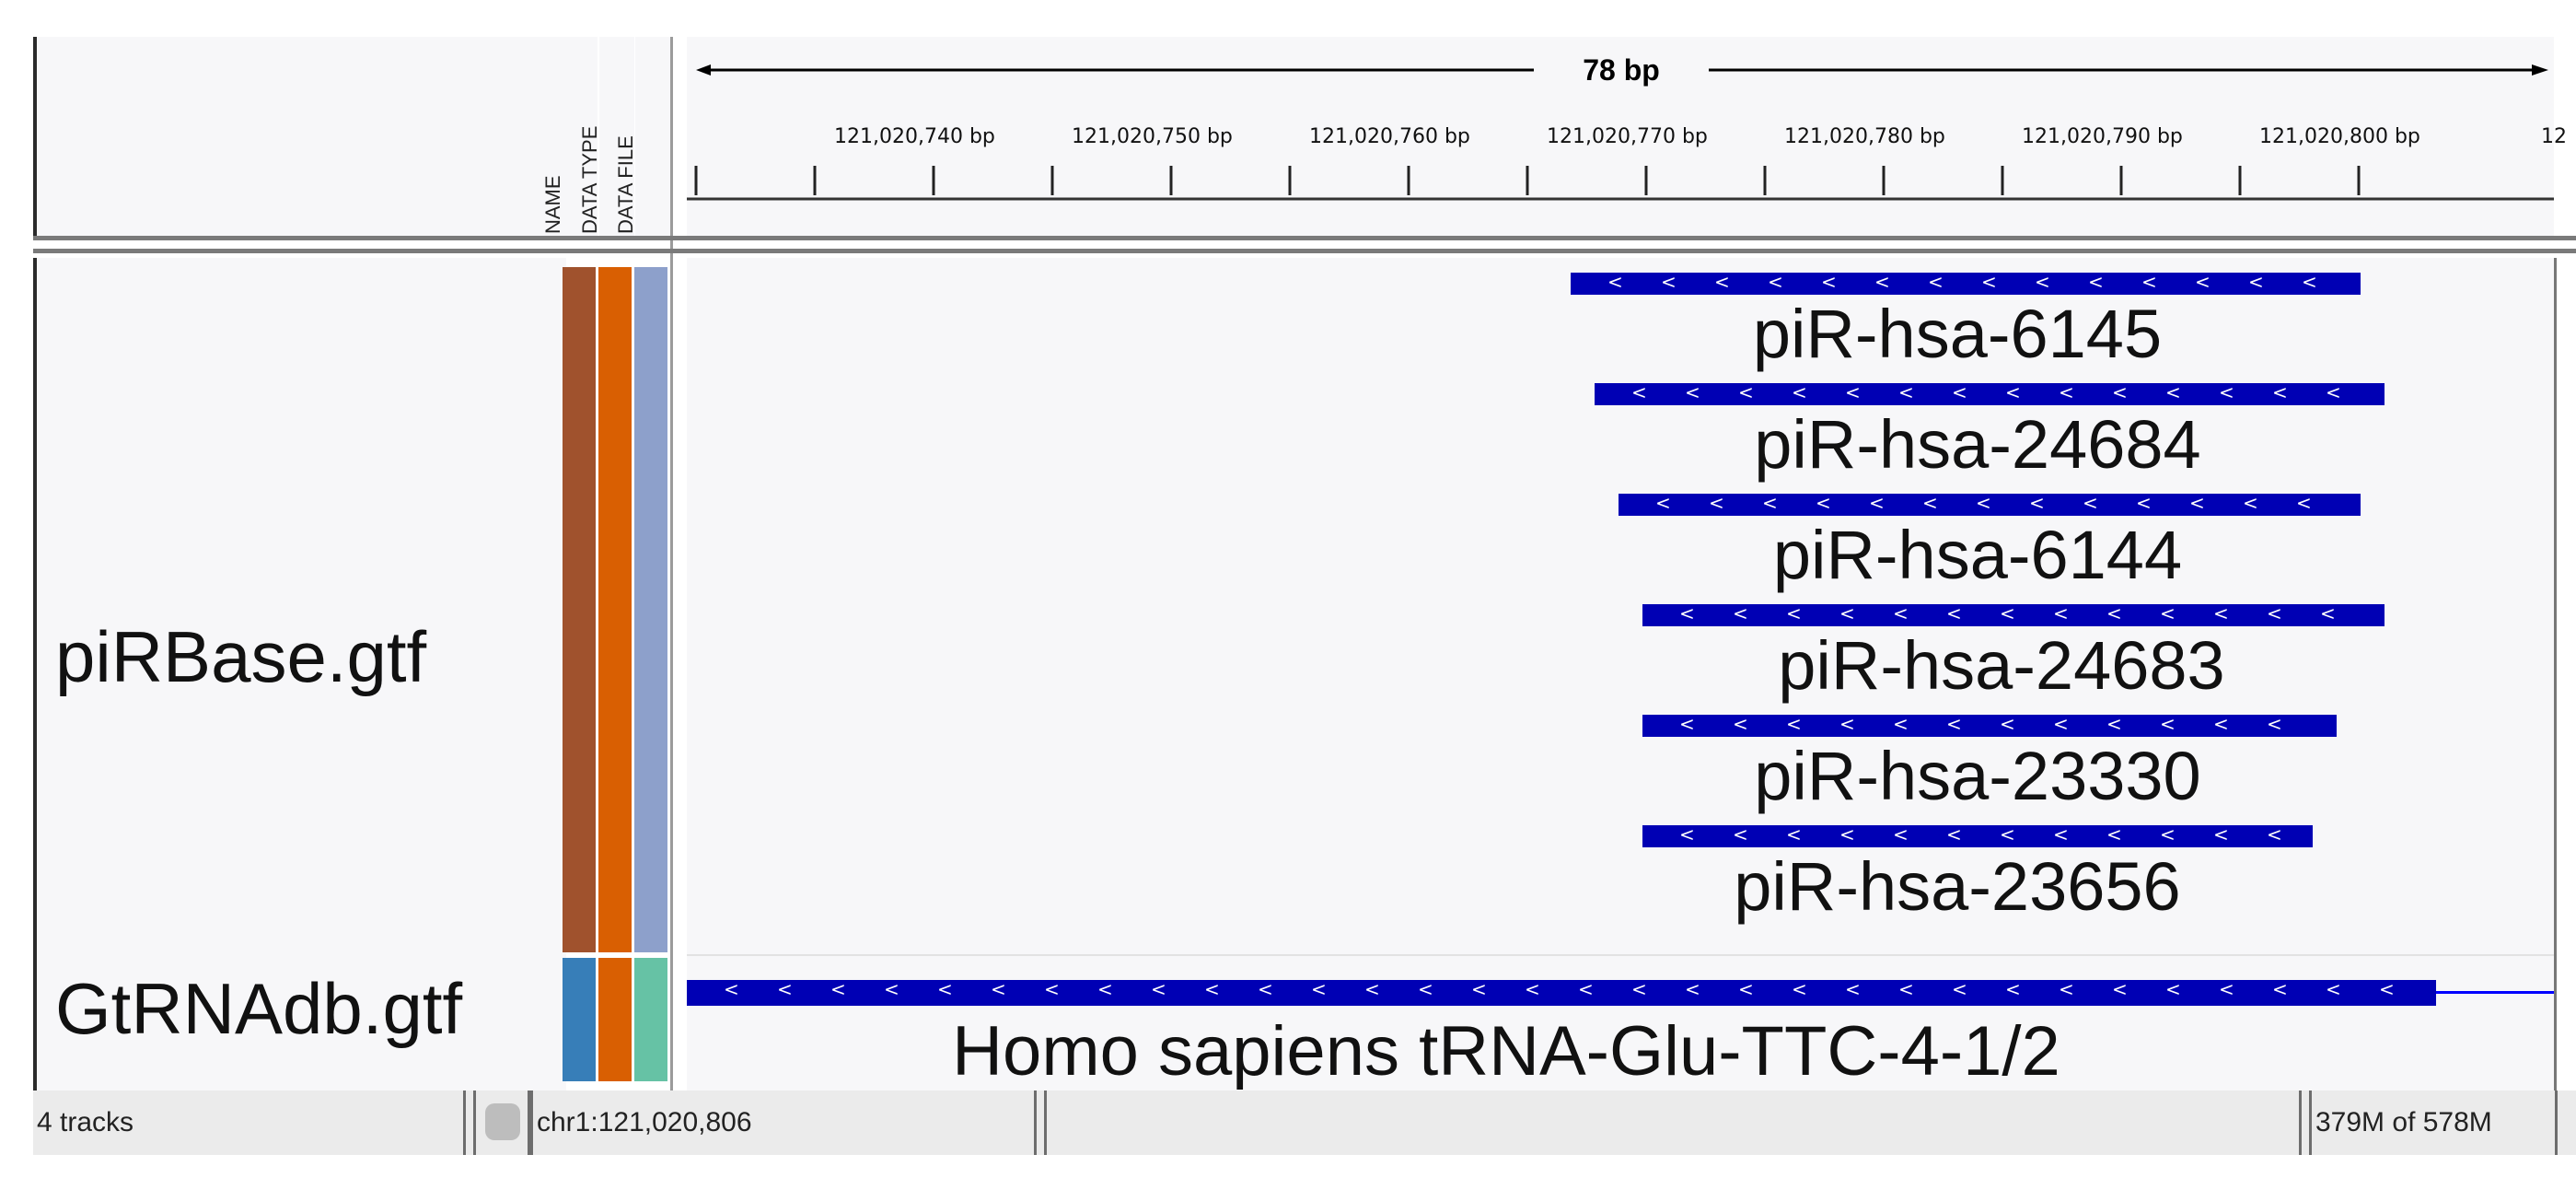 The image size is (2576, 1178). I want to click on feature-pir-hsa-24684: < < < < < < < < < < < < < <, so click(1990, 394).